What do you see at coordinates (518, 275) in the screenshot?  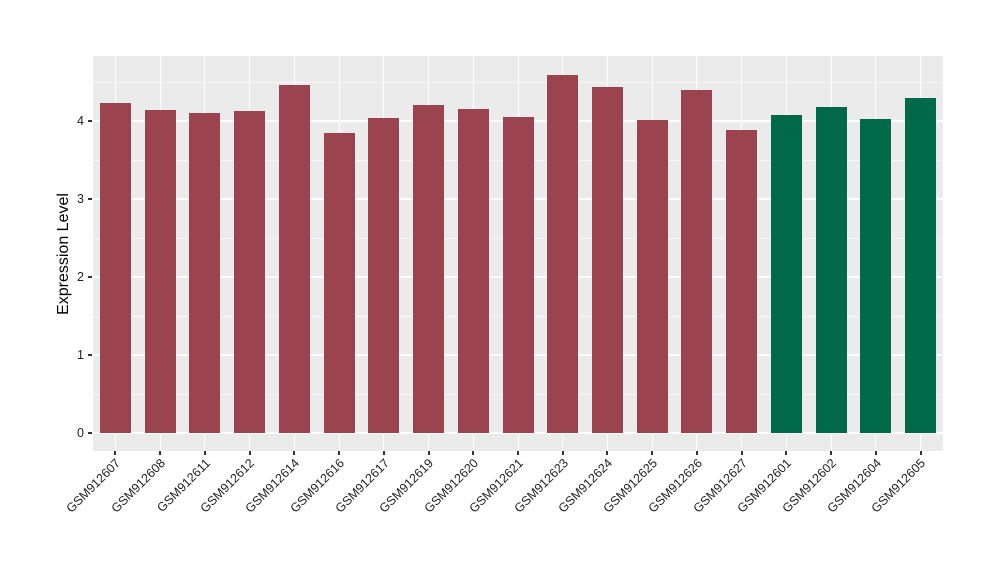 I see `bar-GSM912621` at bounding box center [518, 275].